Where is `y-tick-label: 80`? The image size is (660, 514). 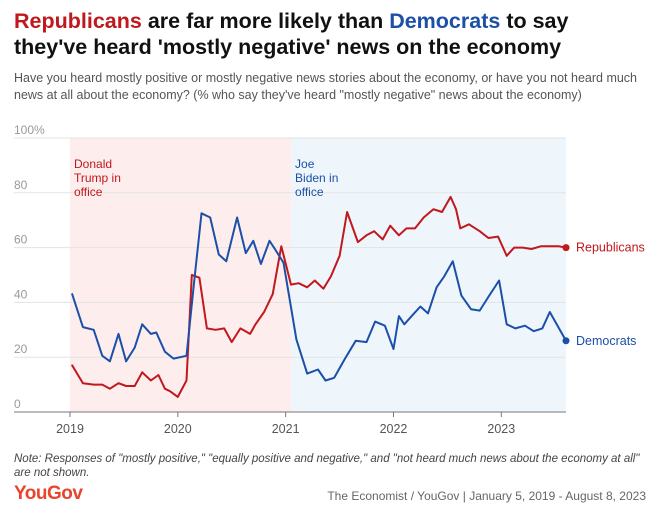
y-tick-label: 80 is located at coordinates (21, 185).